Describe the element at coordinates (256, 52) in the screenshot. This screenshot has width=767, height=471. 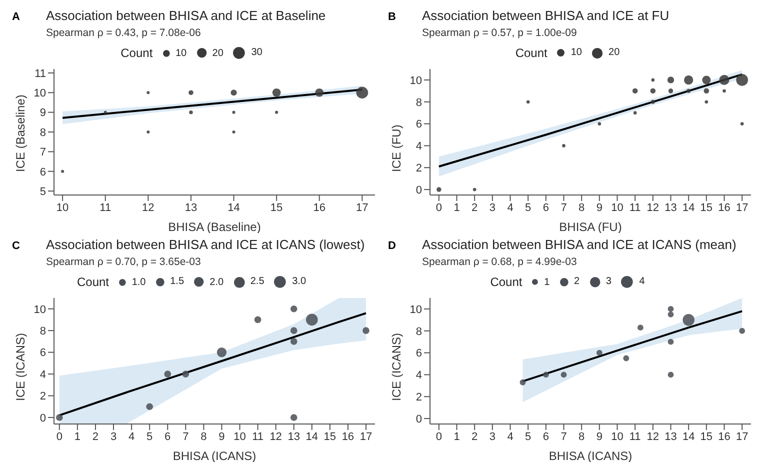
I see `legend-label: 30` at that location.